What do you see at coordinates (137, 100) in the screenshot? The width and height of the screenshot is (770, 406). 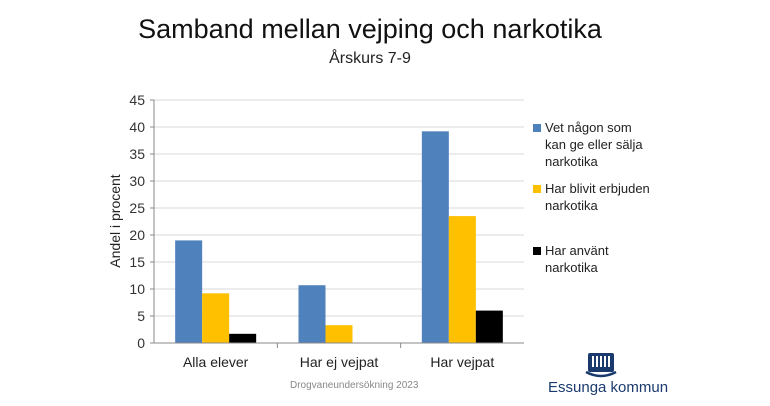 I see `y-tick-label: 45` at bounding box center [137, 100].